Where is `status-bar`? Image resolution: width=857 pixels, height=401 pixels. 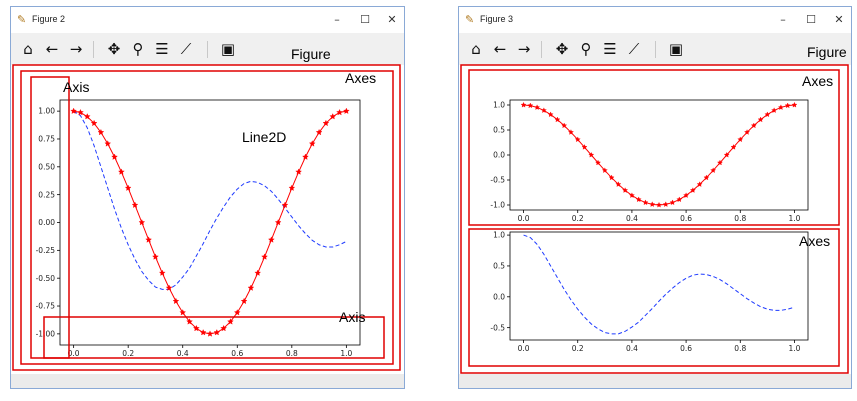
status-bar is located at coordinates (655, 381).